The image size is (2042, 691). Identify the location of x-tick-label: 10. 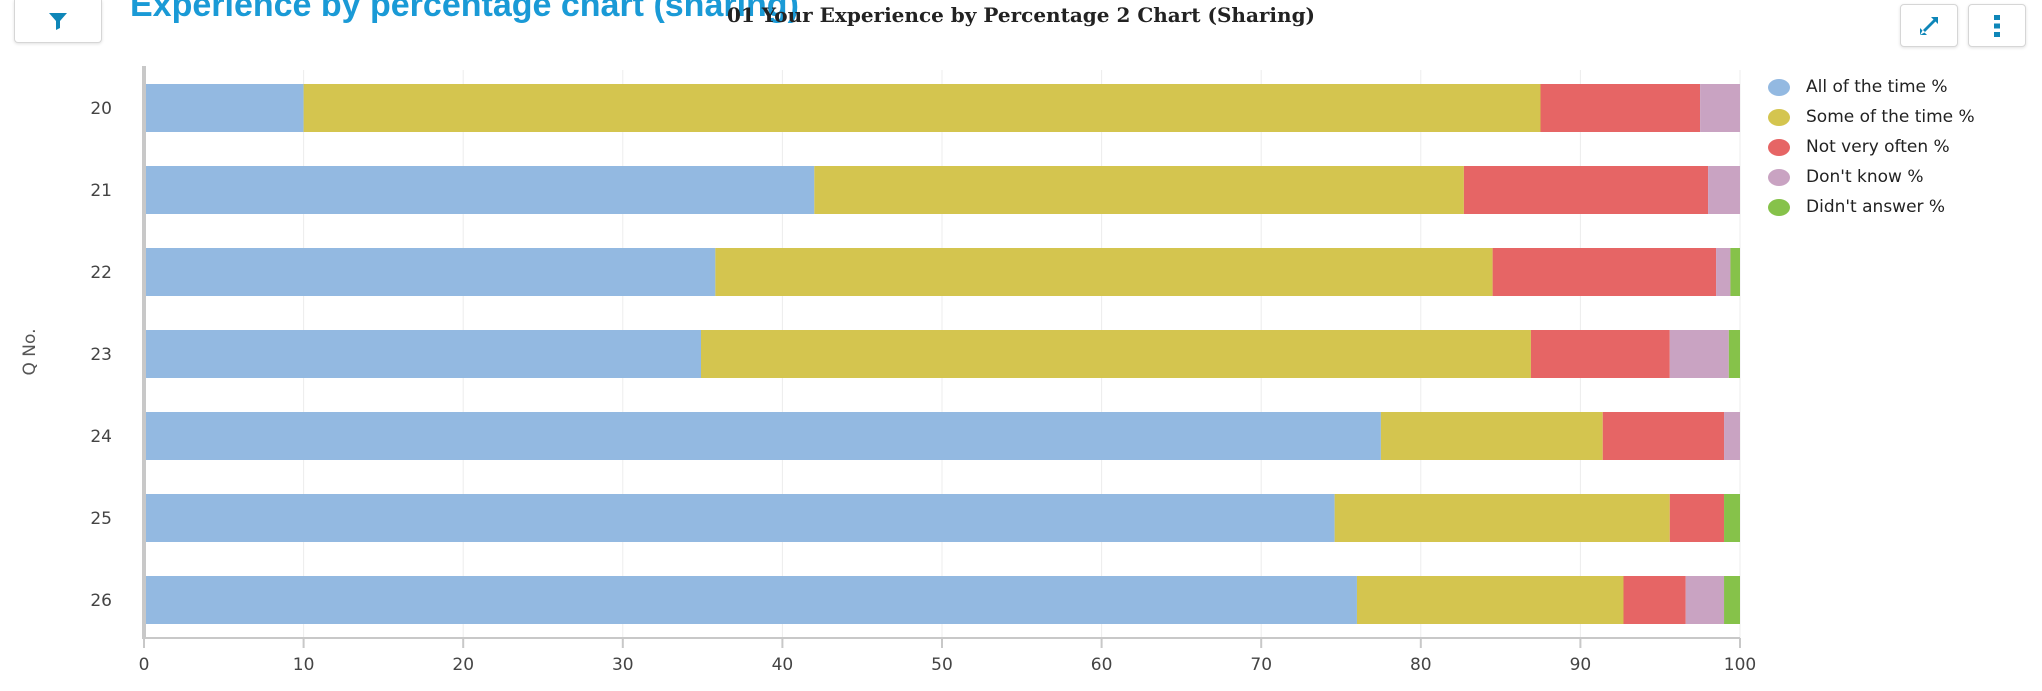
(304, 665).